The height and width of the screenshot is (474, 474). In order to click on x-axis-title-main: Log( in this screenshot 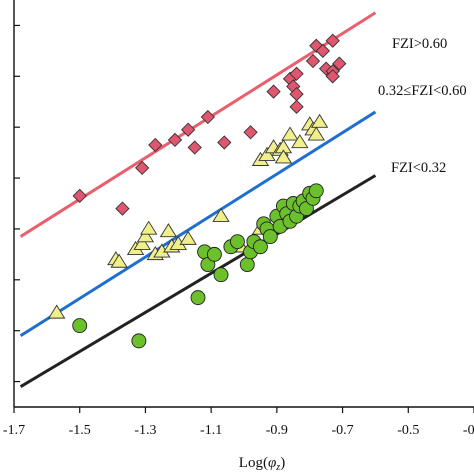, I will do `click(253, 463)`.